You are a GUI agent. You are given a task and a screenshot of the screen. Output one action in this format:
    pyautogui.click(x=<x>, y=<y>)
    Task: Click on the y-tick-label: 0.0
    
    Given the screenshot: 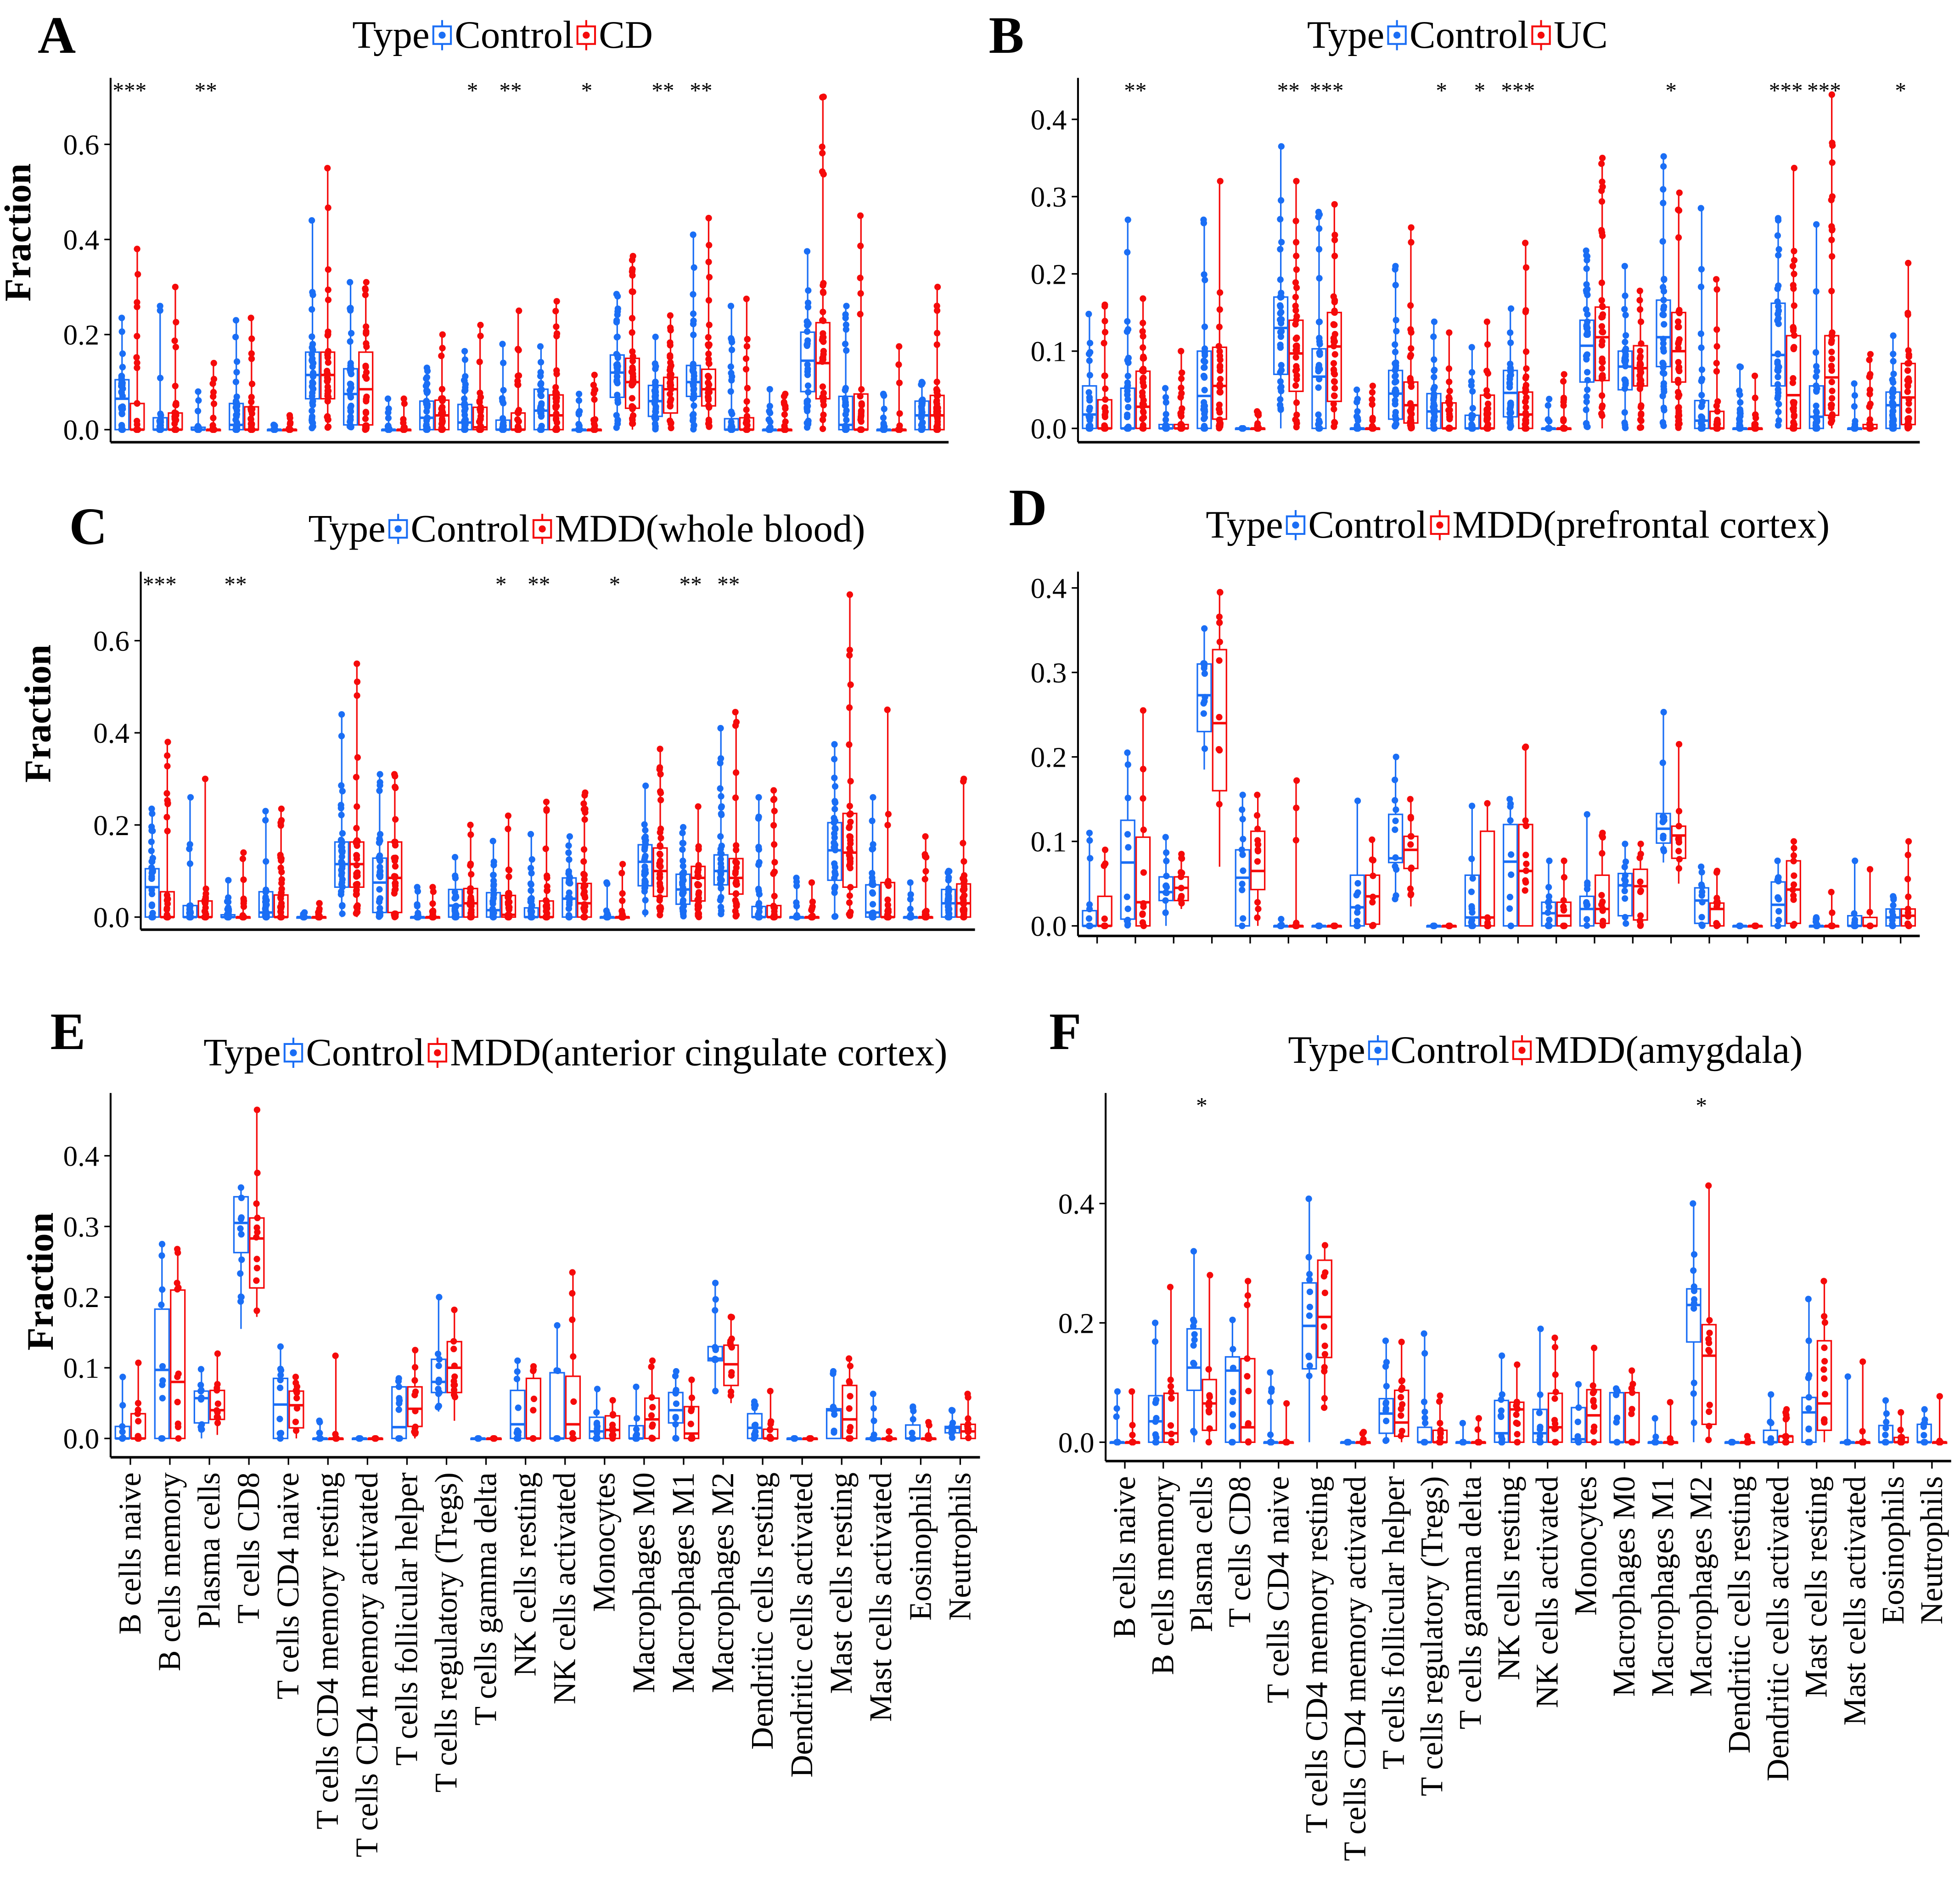 What is the action you would take?
    pyautogui.click(x=1049, y=429)
    